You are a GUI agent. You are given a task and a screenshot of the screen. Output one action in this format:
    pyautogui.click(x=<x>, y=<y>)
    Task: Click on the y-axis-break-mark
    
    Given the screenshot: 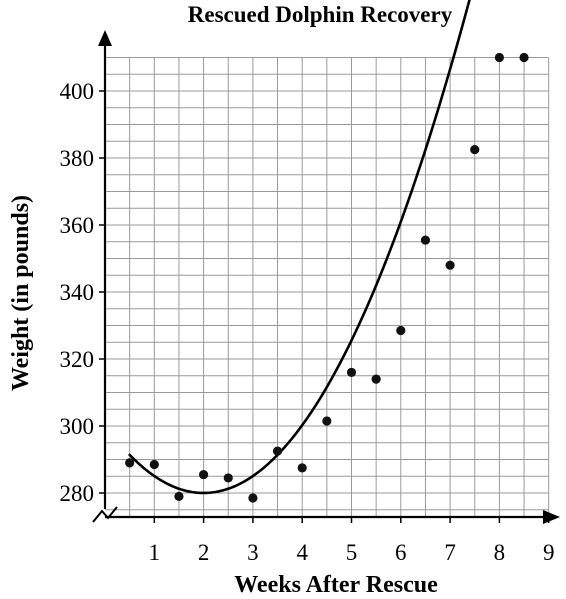 What is the action you would take?
    pyautogui.click(x=105, y=514)
    